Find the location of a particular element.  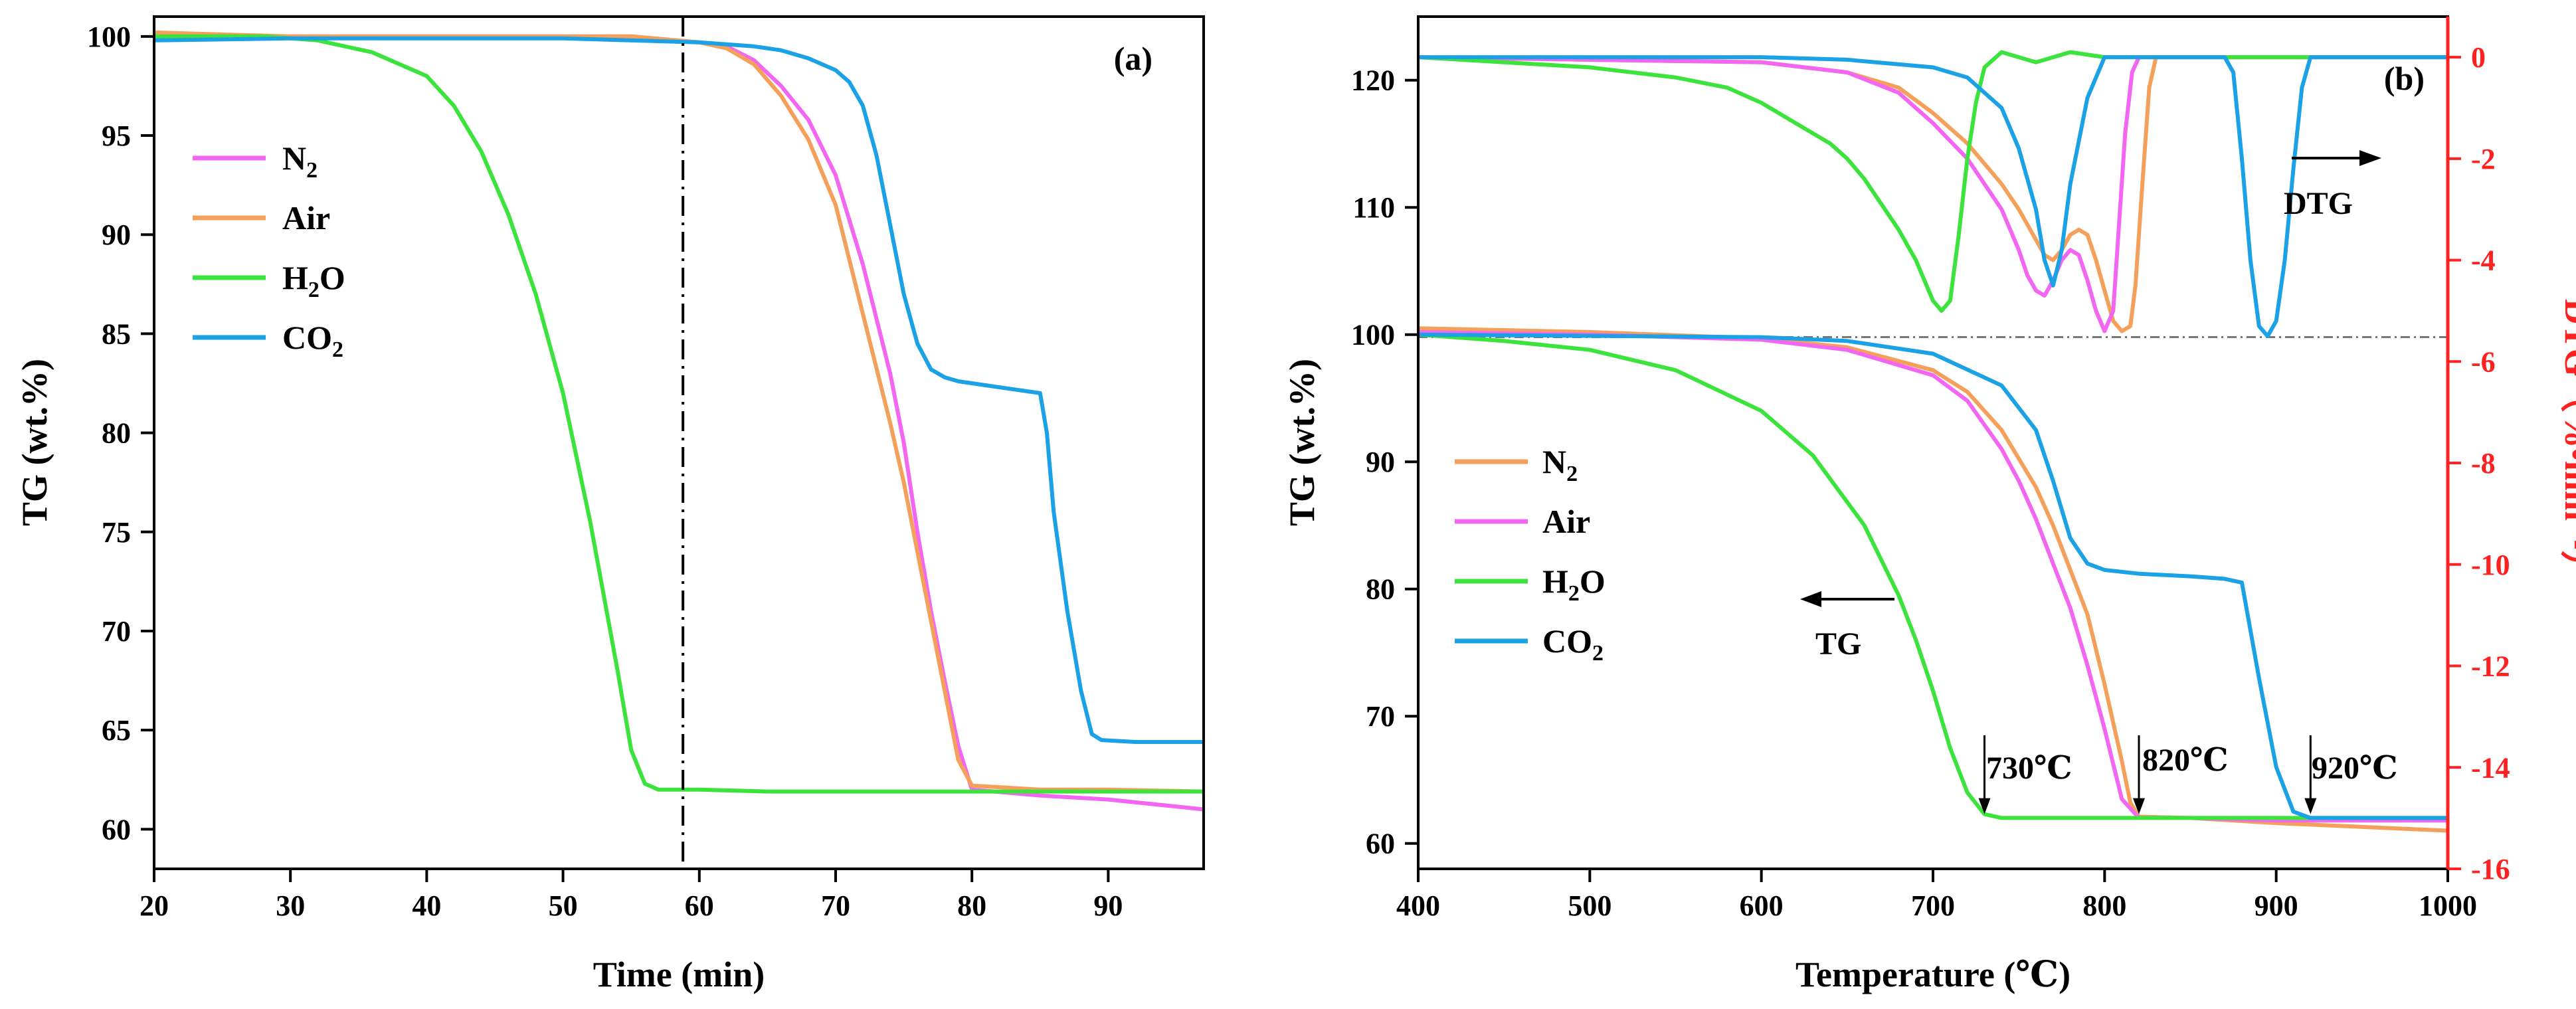

panel-b-x-axis: 400 500 600 700 800 900 1000 is located at coordinates (1936, 895).